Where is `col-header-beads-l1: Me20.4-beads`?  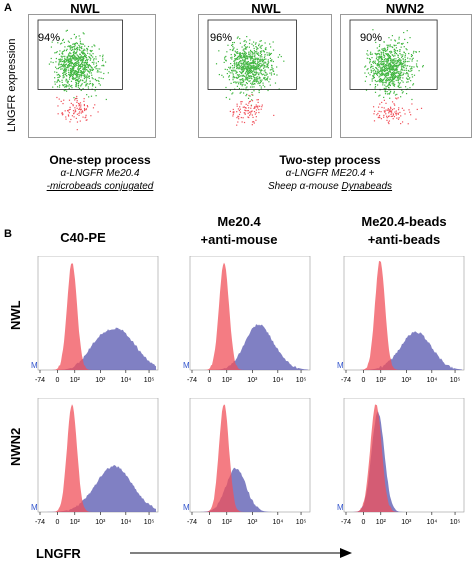
col-header-beads-l1: Me20.4-beads is located at coordinates (404, 221).